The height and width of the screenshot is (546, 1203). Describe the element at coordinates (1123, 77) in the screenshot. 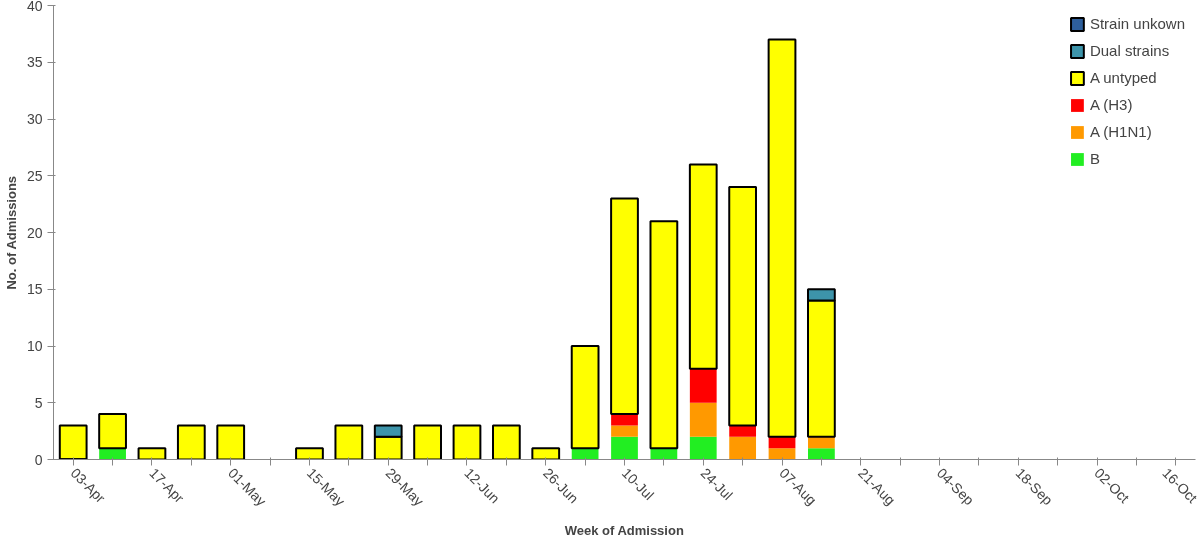

I see `legend-label: A untyped` at that location.